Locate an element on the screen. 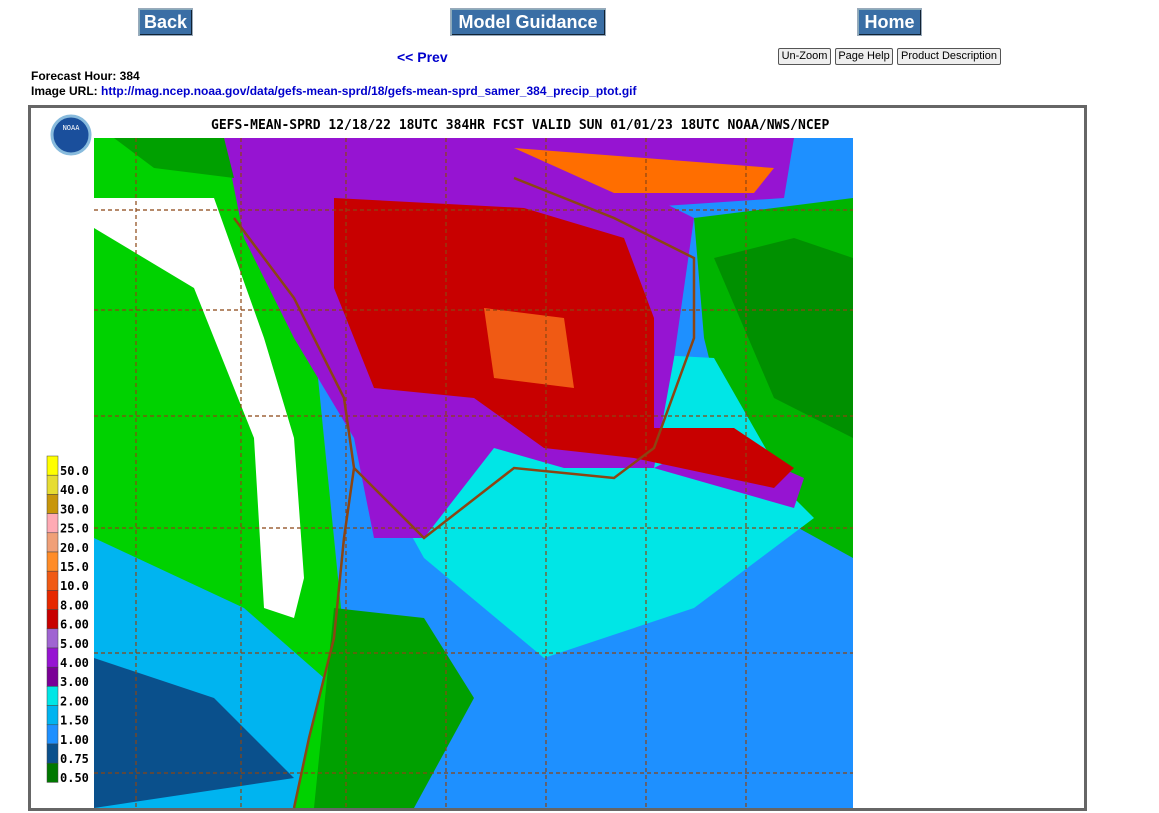  noaa-logo is located at coordinates (71, 135).